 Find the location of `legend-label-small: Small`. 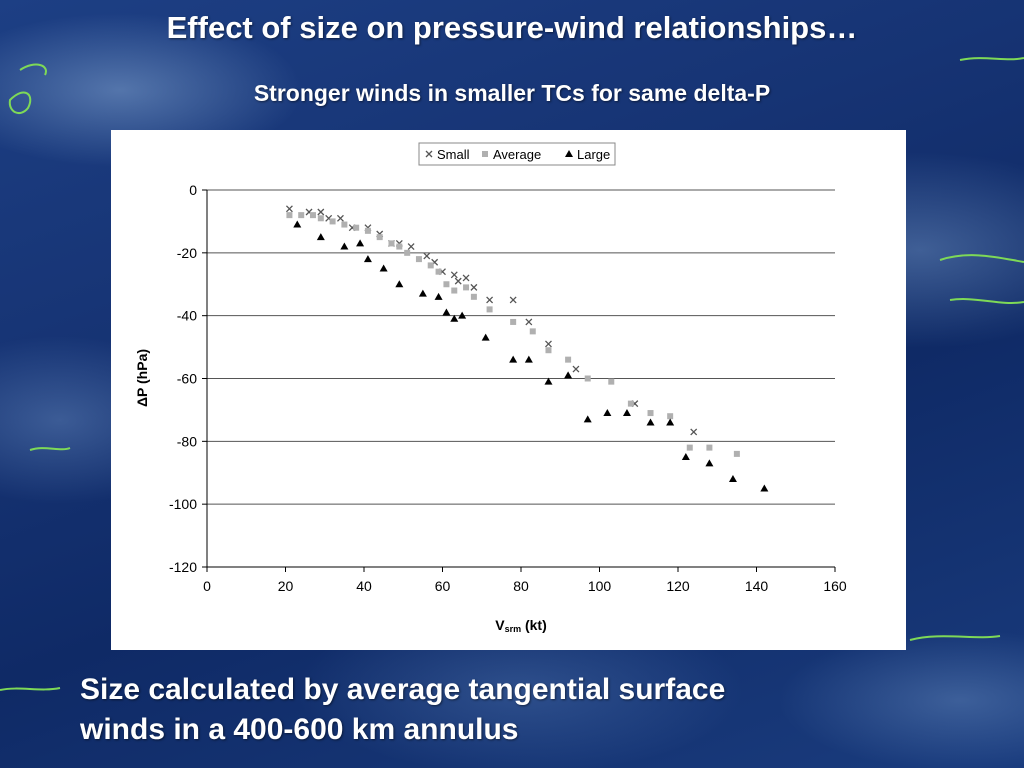

legend-label-small: Small is located at coordinates (453, 154).